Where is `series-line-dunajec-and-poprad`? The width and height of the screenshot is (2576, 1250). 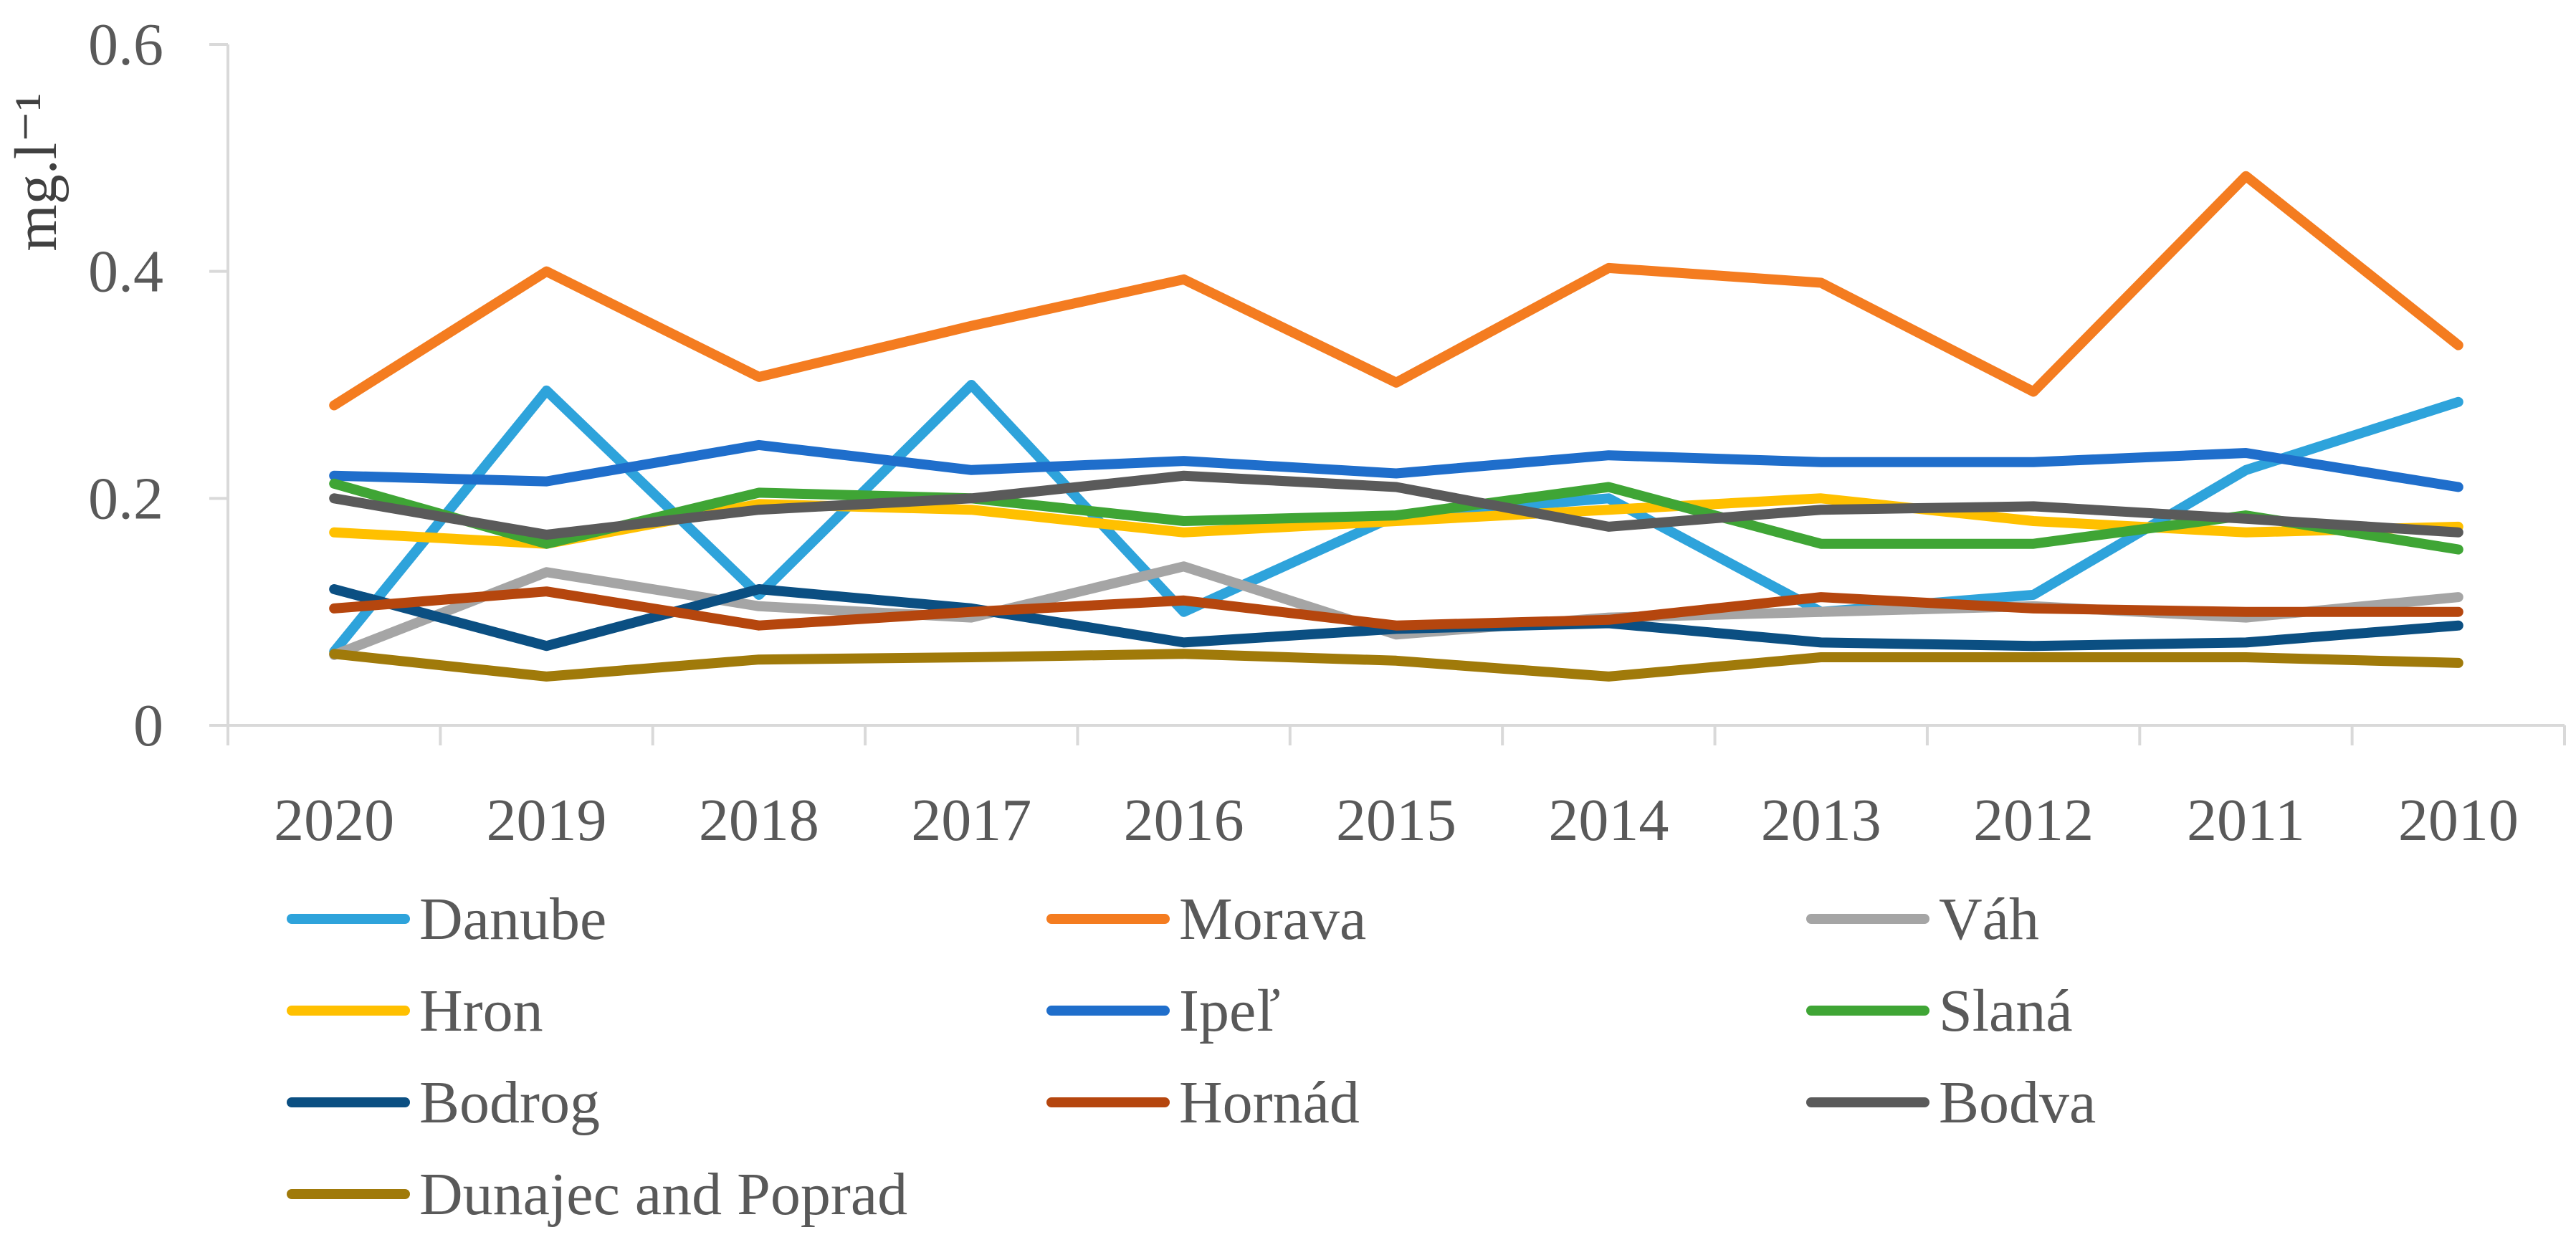
series-line-dunajec-and-poprad is located at coordinates (1396, 665).